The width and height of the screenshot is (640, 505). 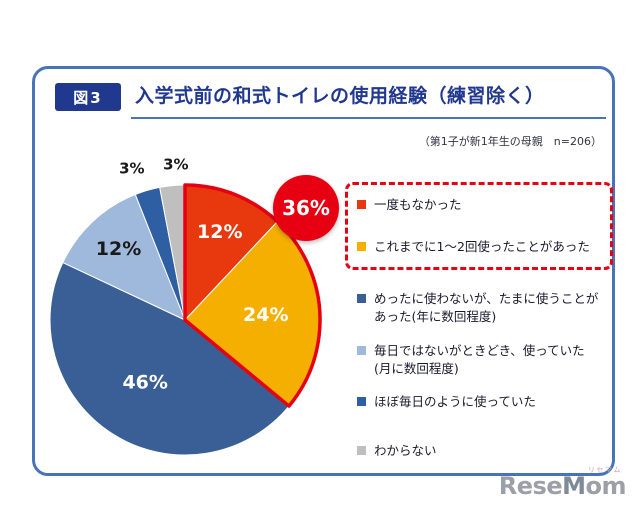 I want to click on legend-item-label: 一度もなかった, so click(x=418, y=204).